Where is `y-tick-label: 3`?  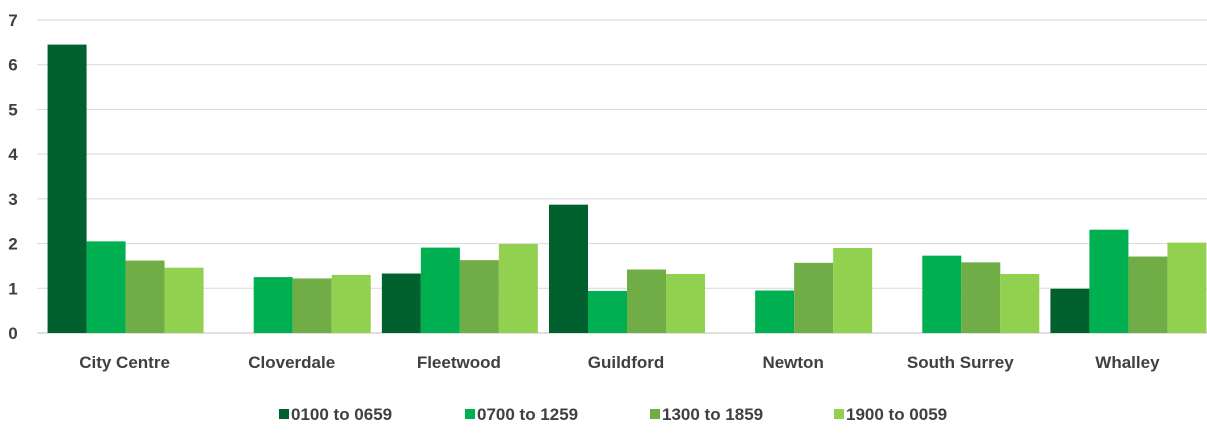
y-tick-label: 3 is located at coordinates (12, 199).